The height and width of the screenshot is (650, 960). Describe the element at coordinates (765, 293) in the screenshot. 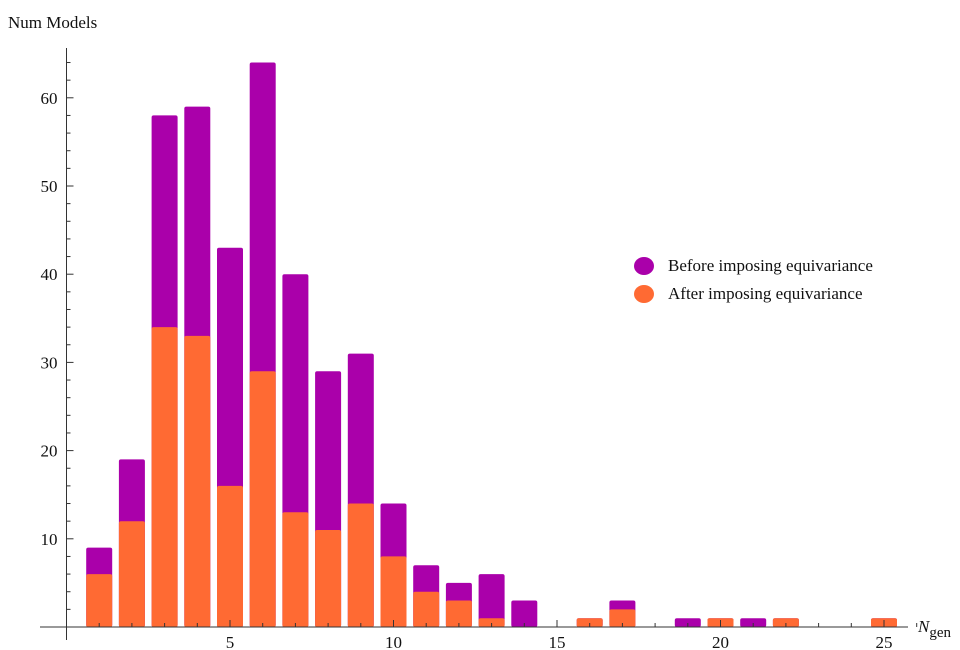

I see `legend-label-after: After imposing equivariance` at that location.